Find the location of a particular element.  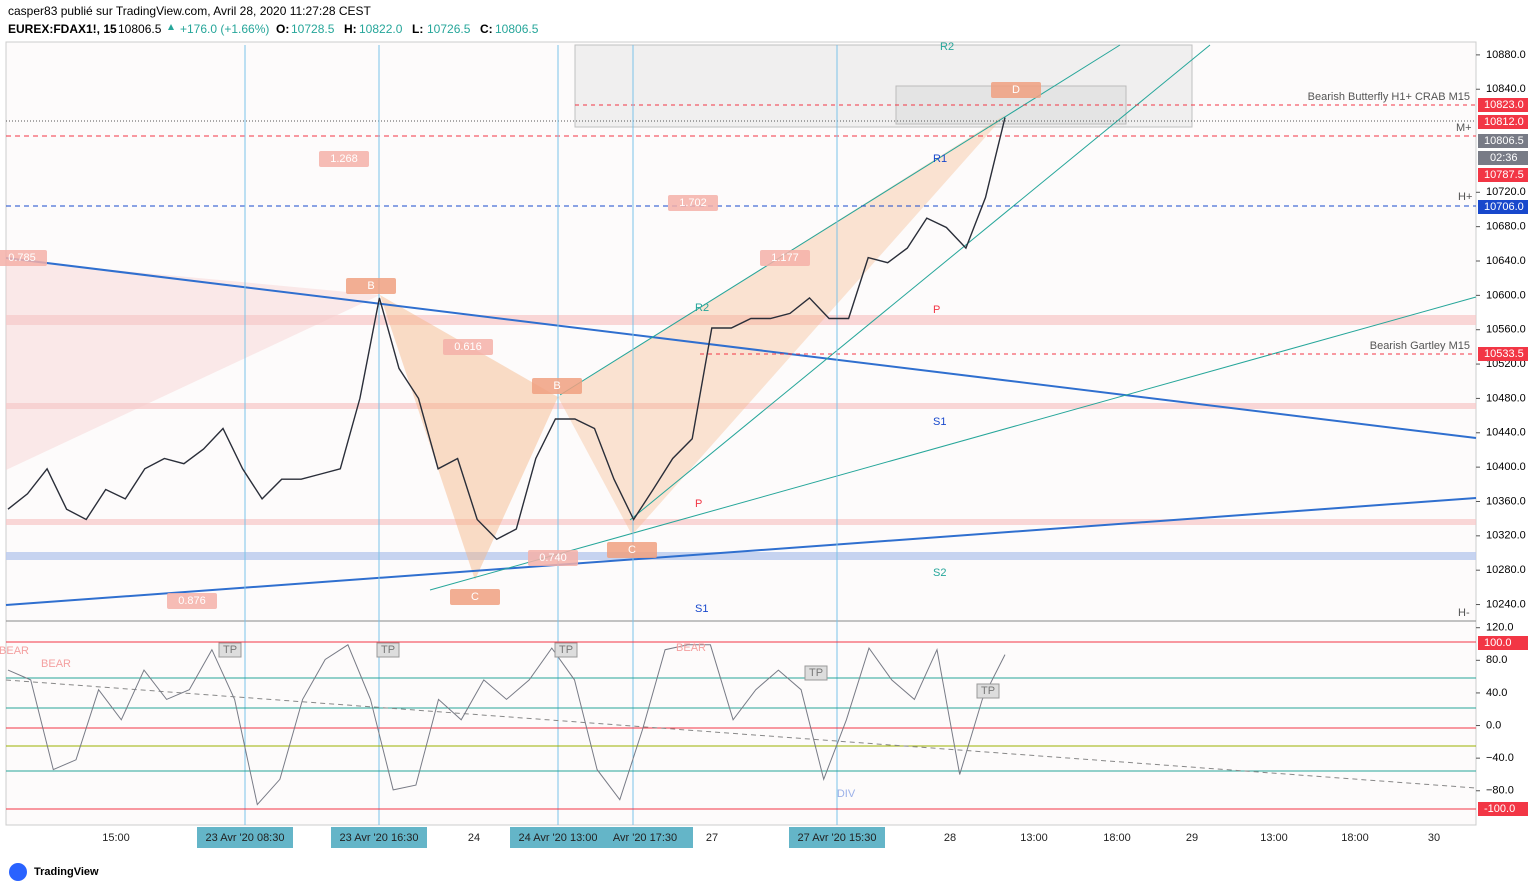

annotation: H- is located at coordinates (1464, 613).